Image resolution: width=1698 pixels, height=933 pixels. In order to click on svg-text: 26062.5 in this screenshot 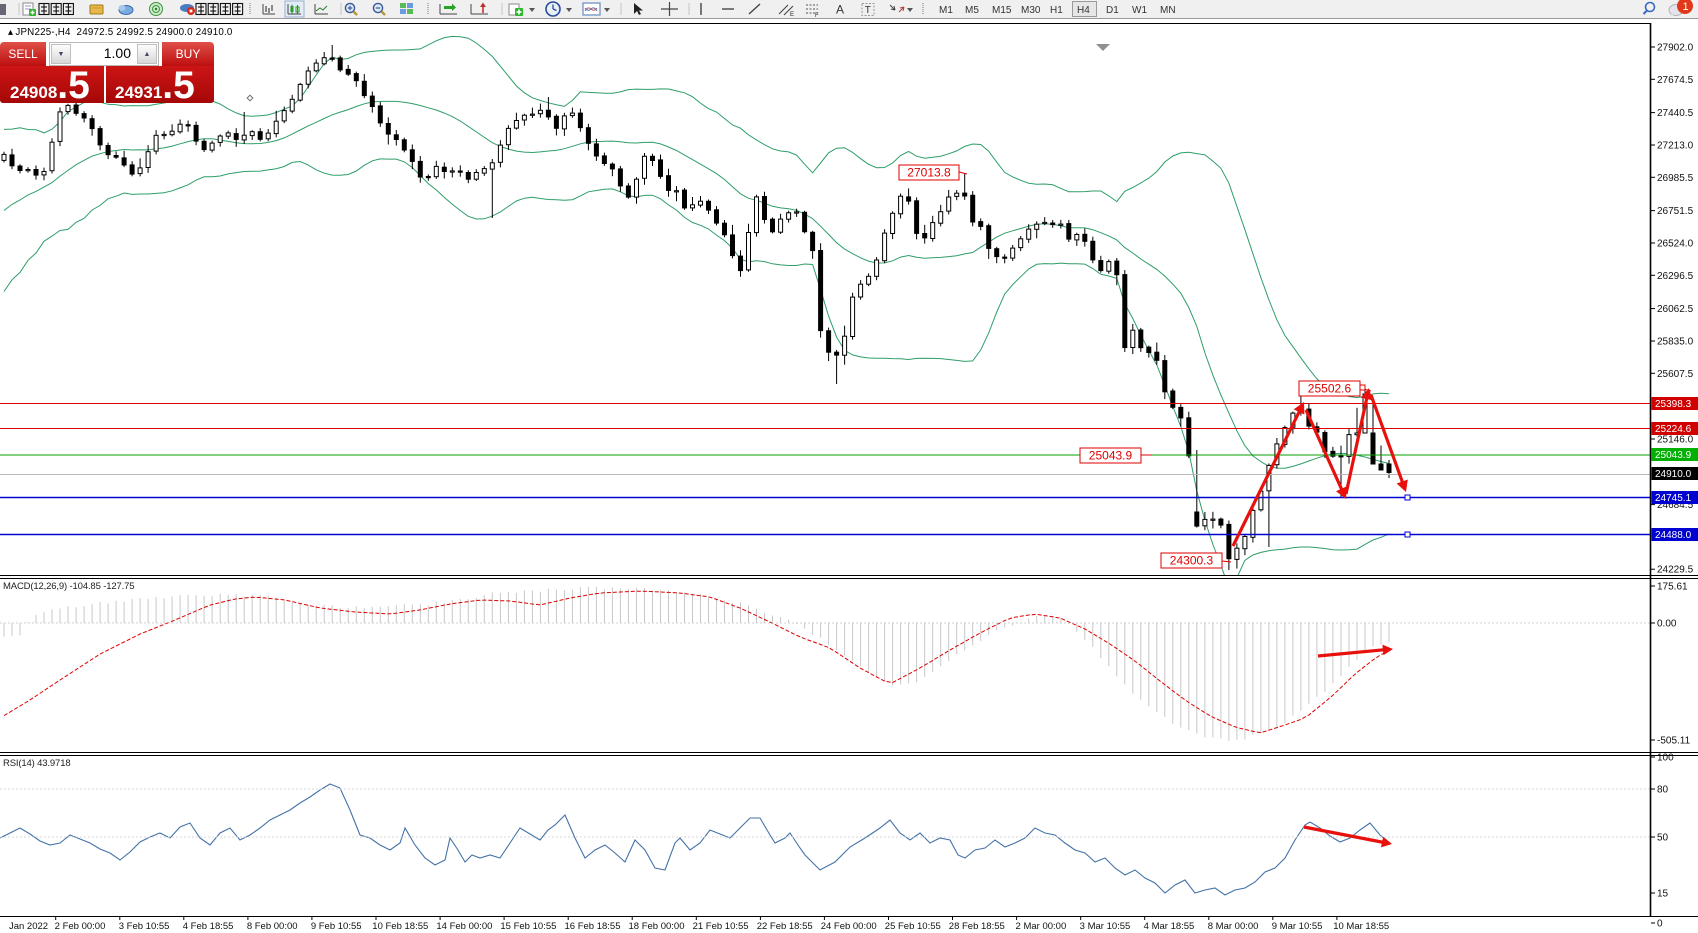, I will do `click(1675, 309)`.